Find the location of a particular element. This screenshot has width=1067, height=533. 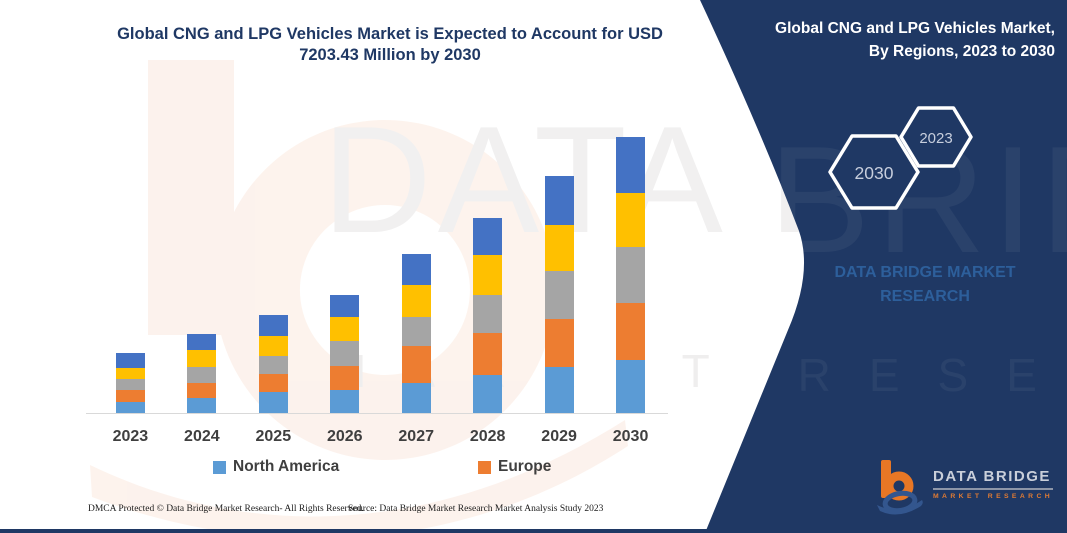

panel-heading-line2: By Regions, 2023 to 2030 is located at coordinates (961, 52).